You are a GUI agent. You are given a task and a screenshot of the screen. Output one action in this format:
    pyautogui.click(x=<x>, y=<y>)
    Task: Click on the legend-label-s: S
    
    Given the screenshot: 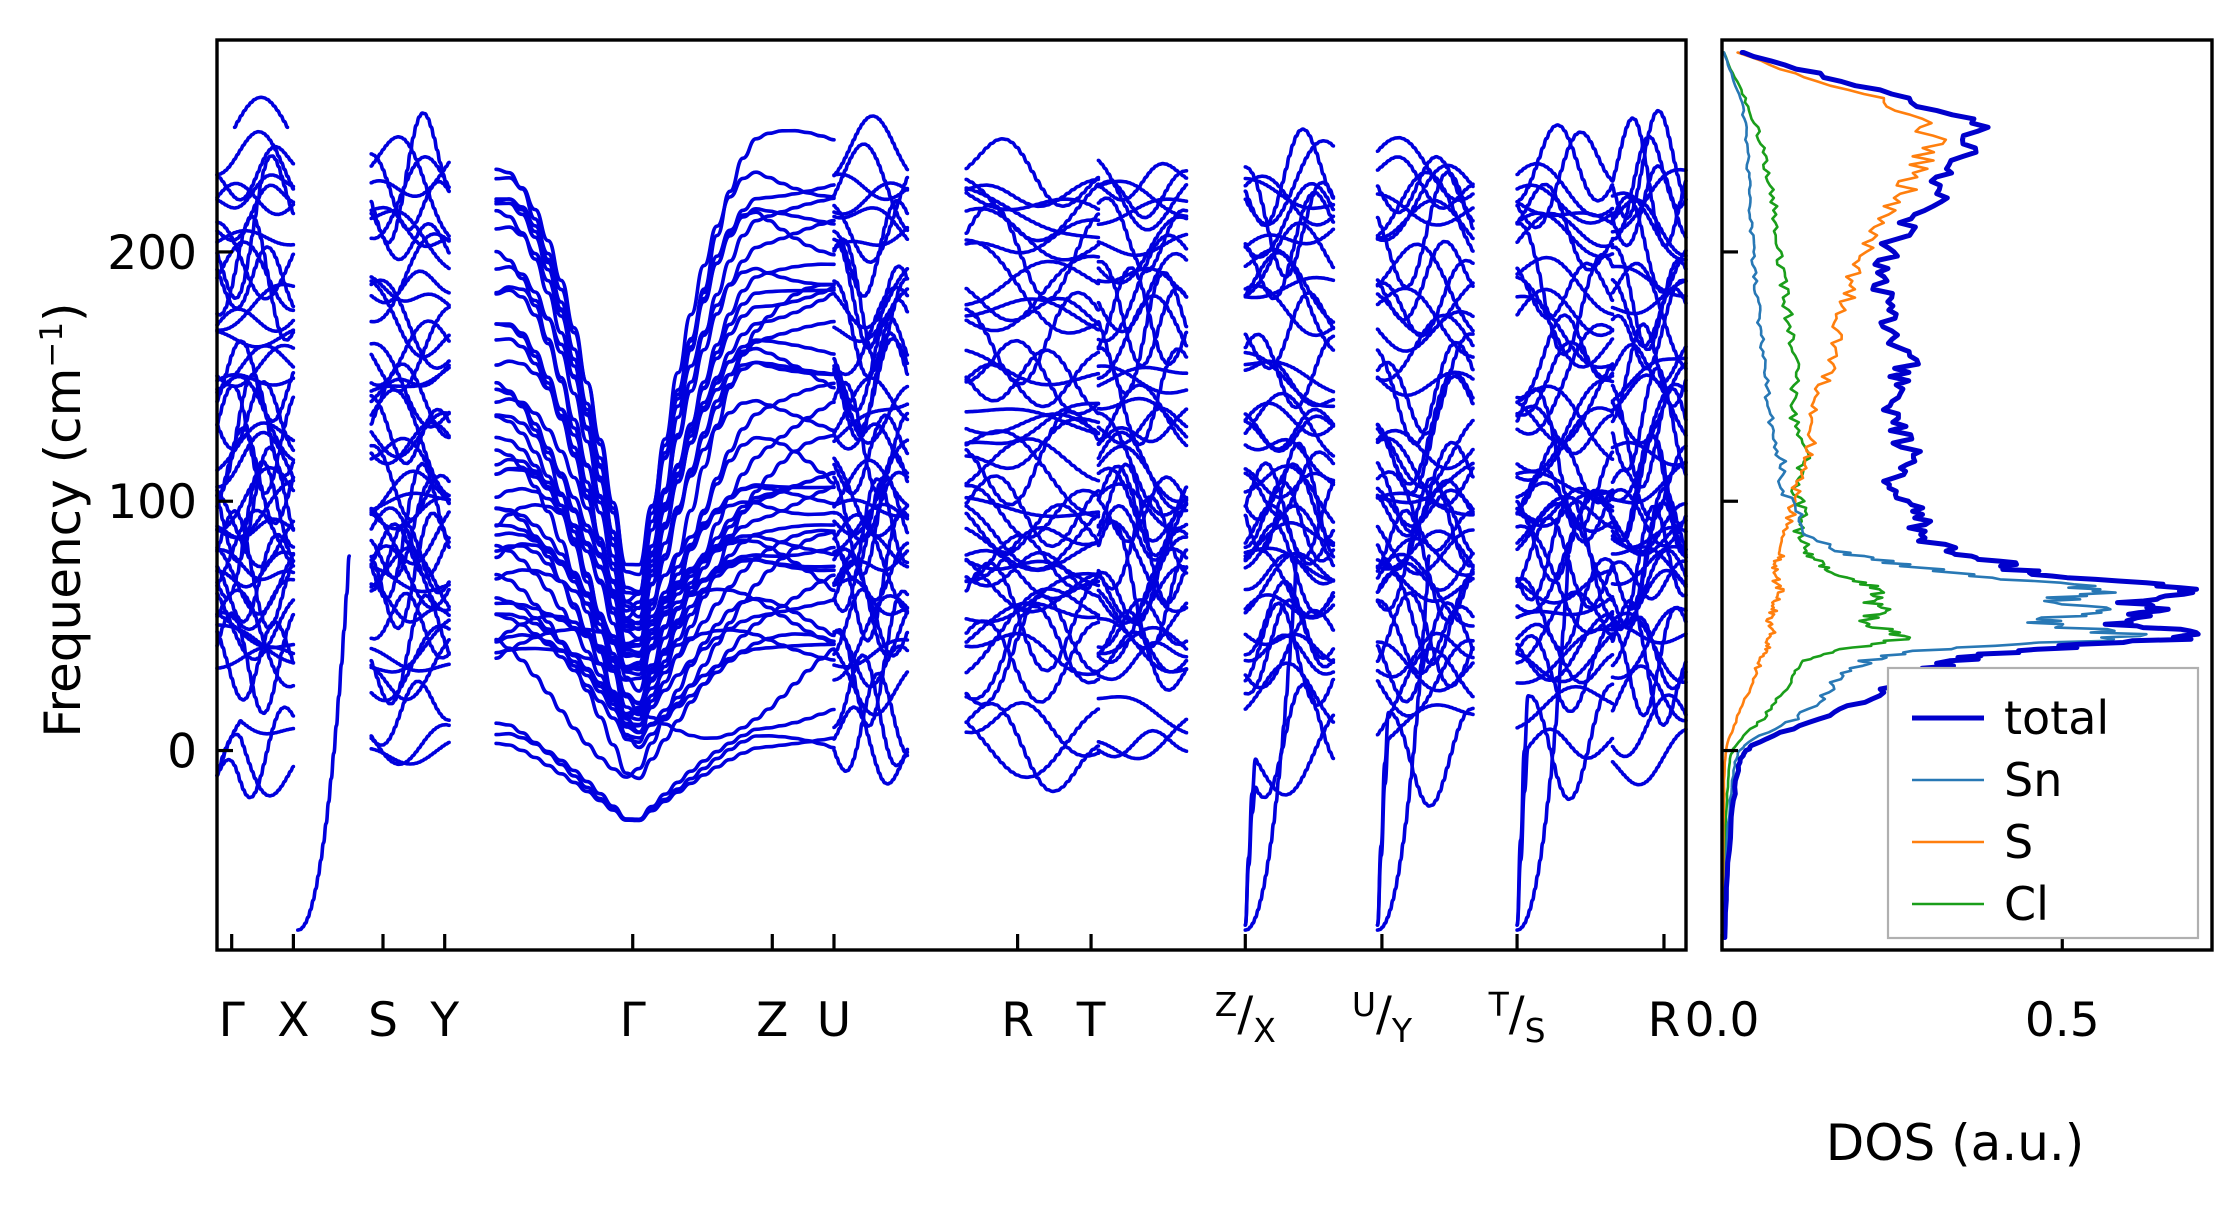 What is the action you would take?
    pyautogui.click(x=2018, y=842)
    